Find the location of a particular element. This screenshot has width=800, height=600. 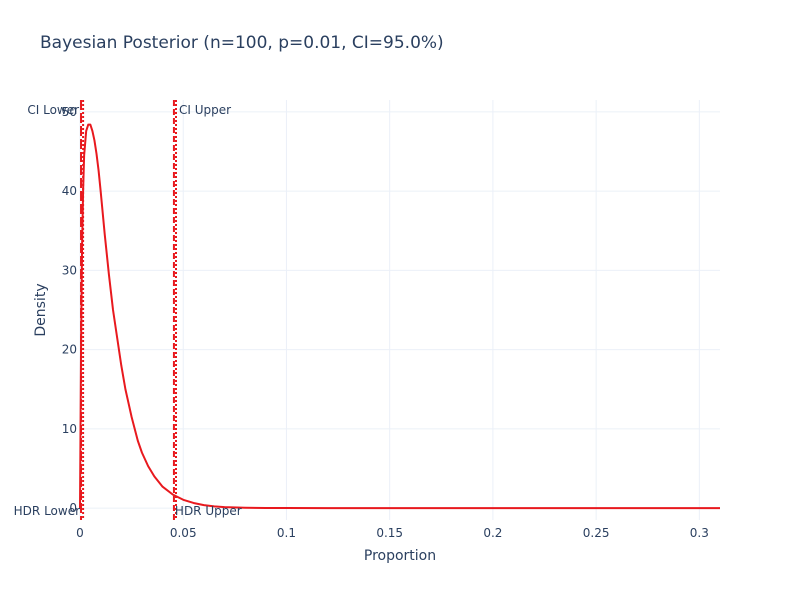

y-tick-label: 0 is located at coordinates (73, 508).